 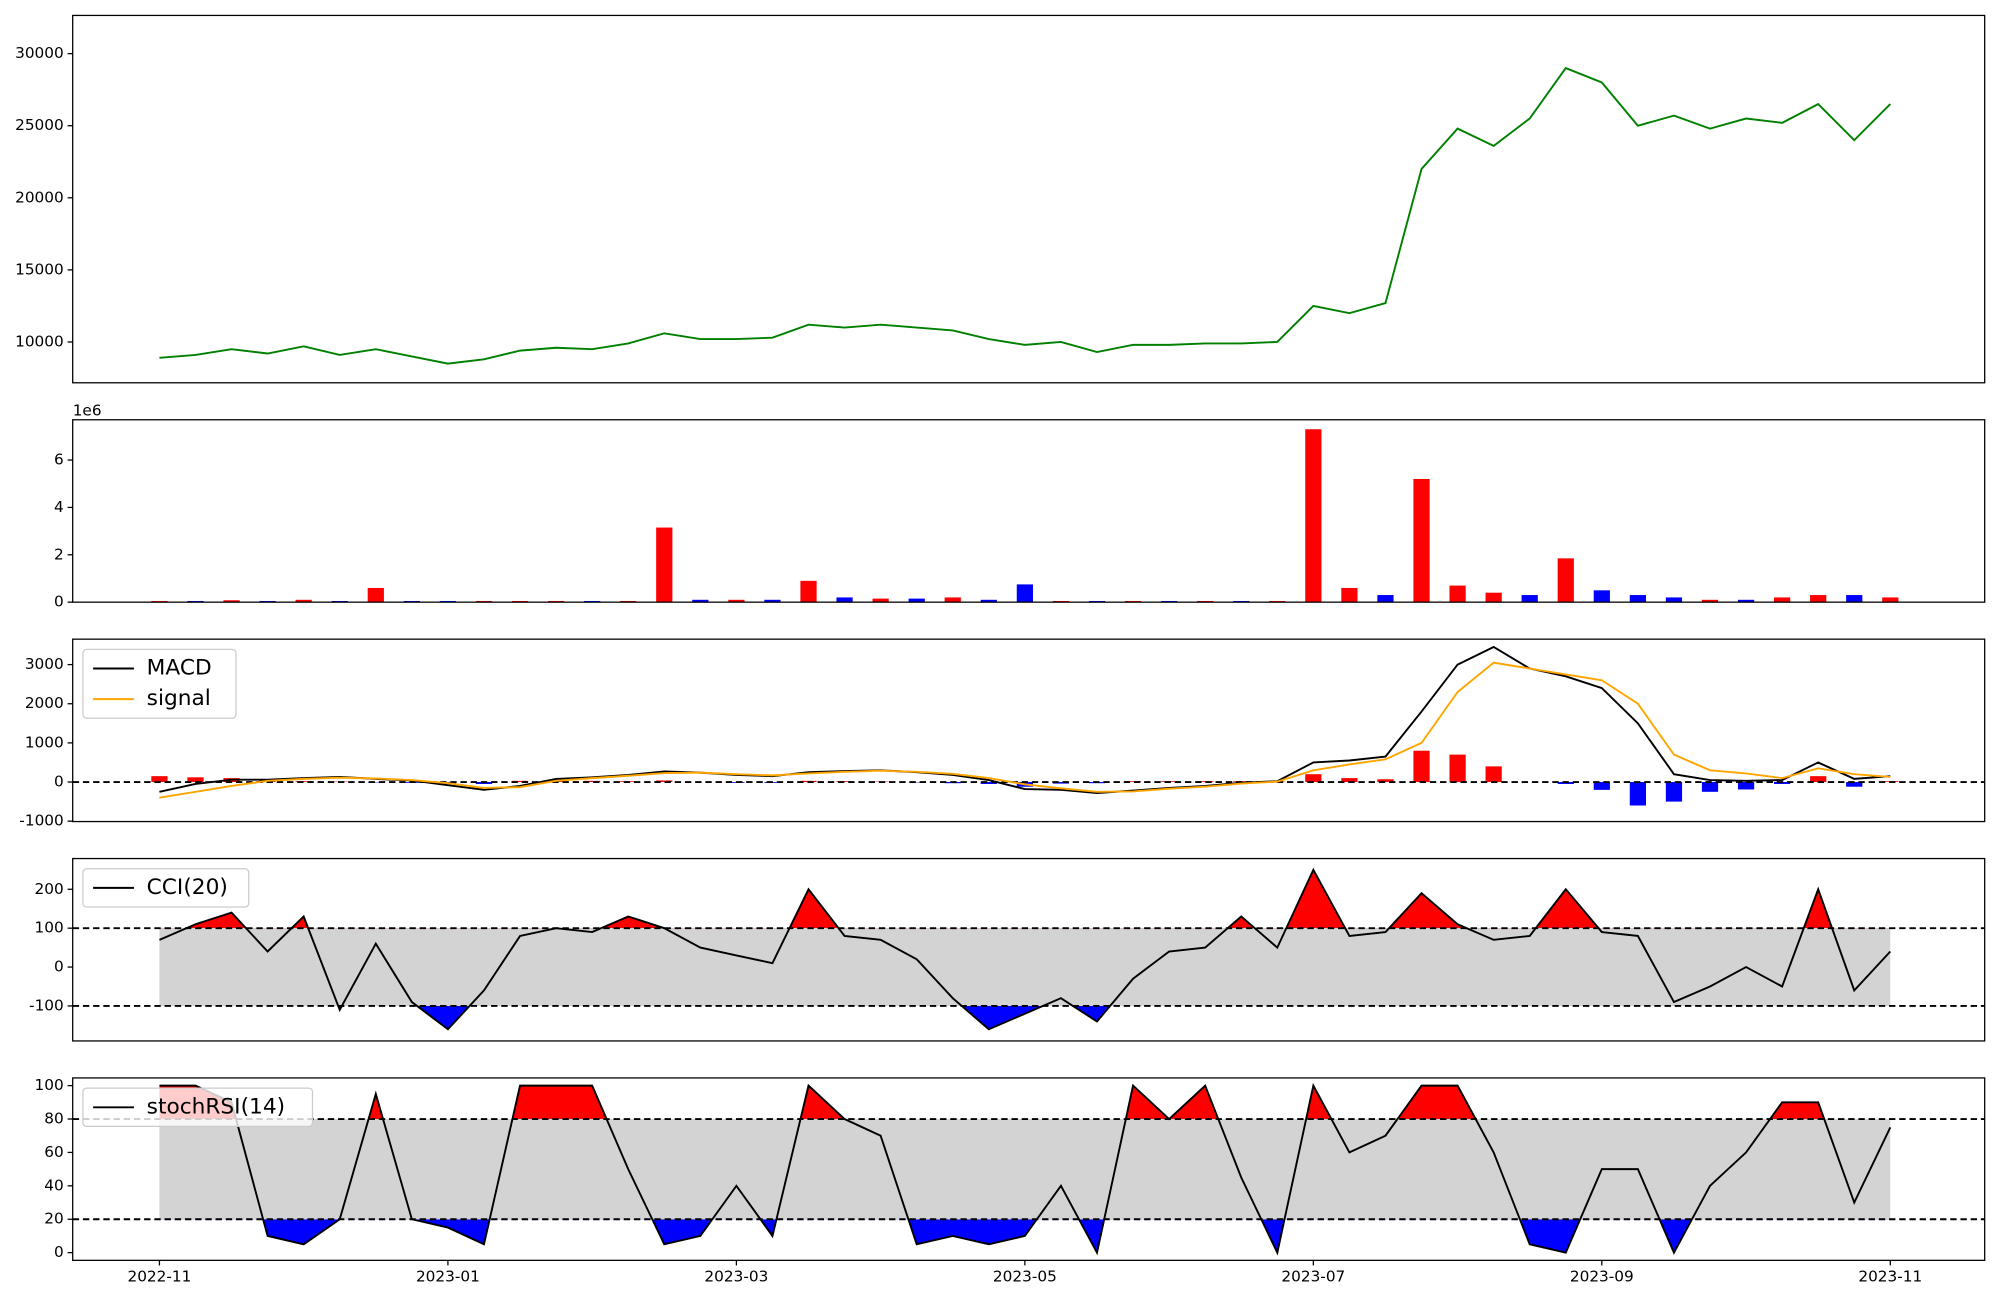 I want to click on x-tick-label: 2023-09, so click(x=1602, y=1276).